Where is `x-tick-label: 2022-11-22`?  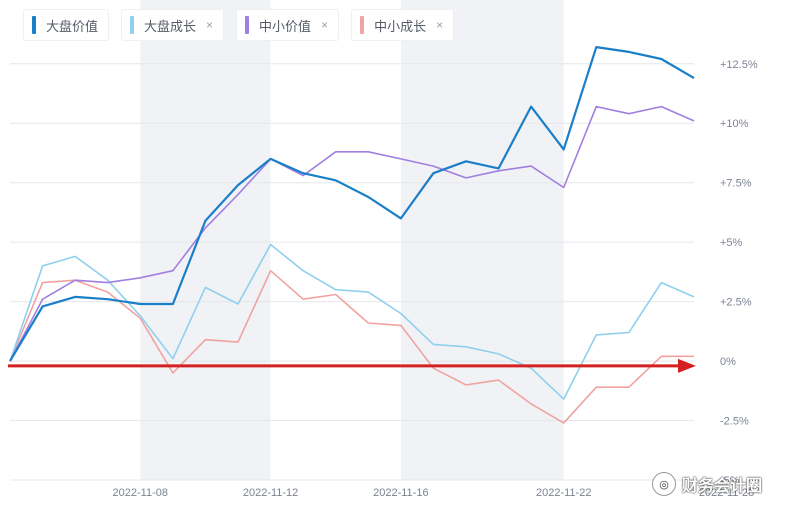
x-tick-label: 2022-11-22 is located at coordinates (563, 493).